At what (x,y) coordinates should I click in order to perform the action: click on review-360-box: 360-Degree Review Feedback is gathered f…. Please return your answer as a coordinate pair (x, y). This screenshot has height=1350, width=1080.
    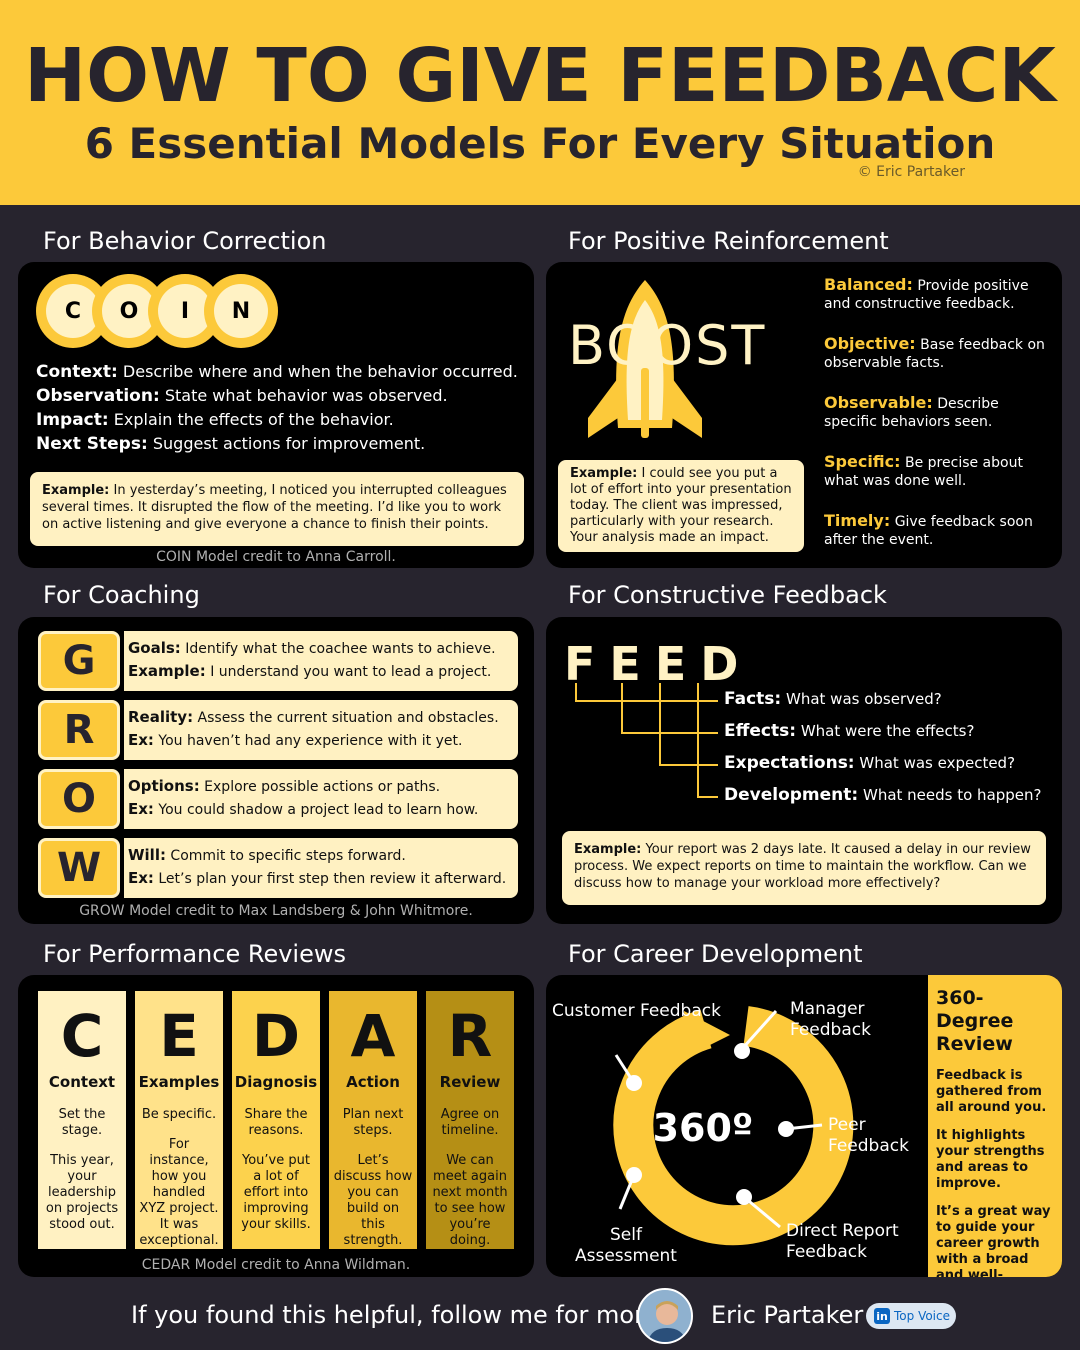
    Looking at the image, I should click on (995, 1126).